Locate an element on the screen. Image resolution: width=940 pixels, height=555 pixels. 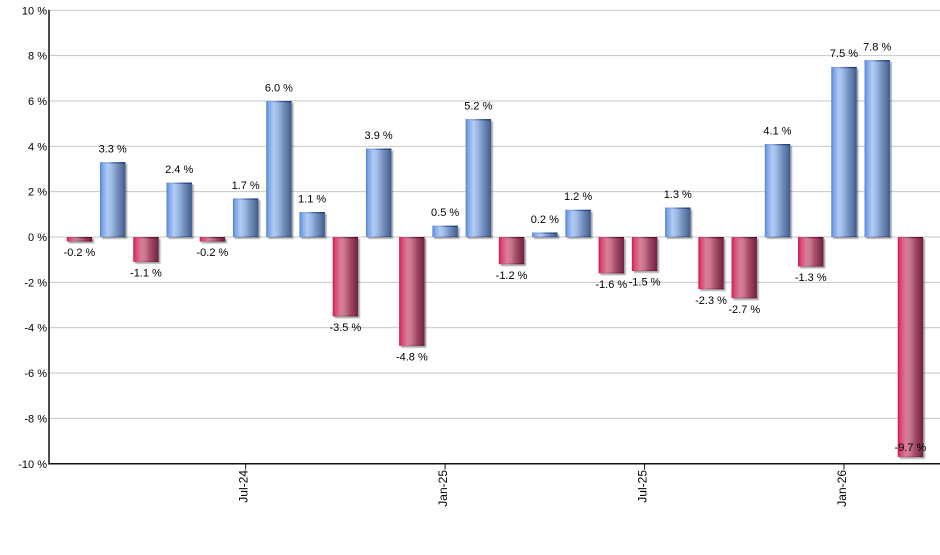
svg-text: 8 % is located at coordinates (37, 57).